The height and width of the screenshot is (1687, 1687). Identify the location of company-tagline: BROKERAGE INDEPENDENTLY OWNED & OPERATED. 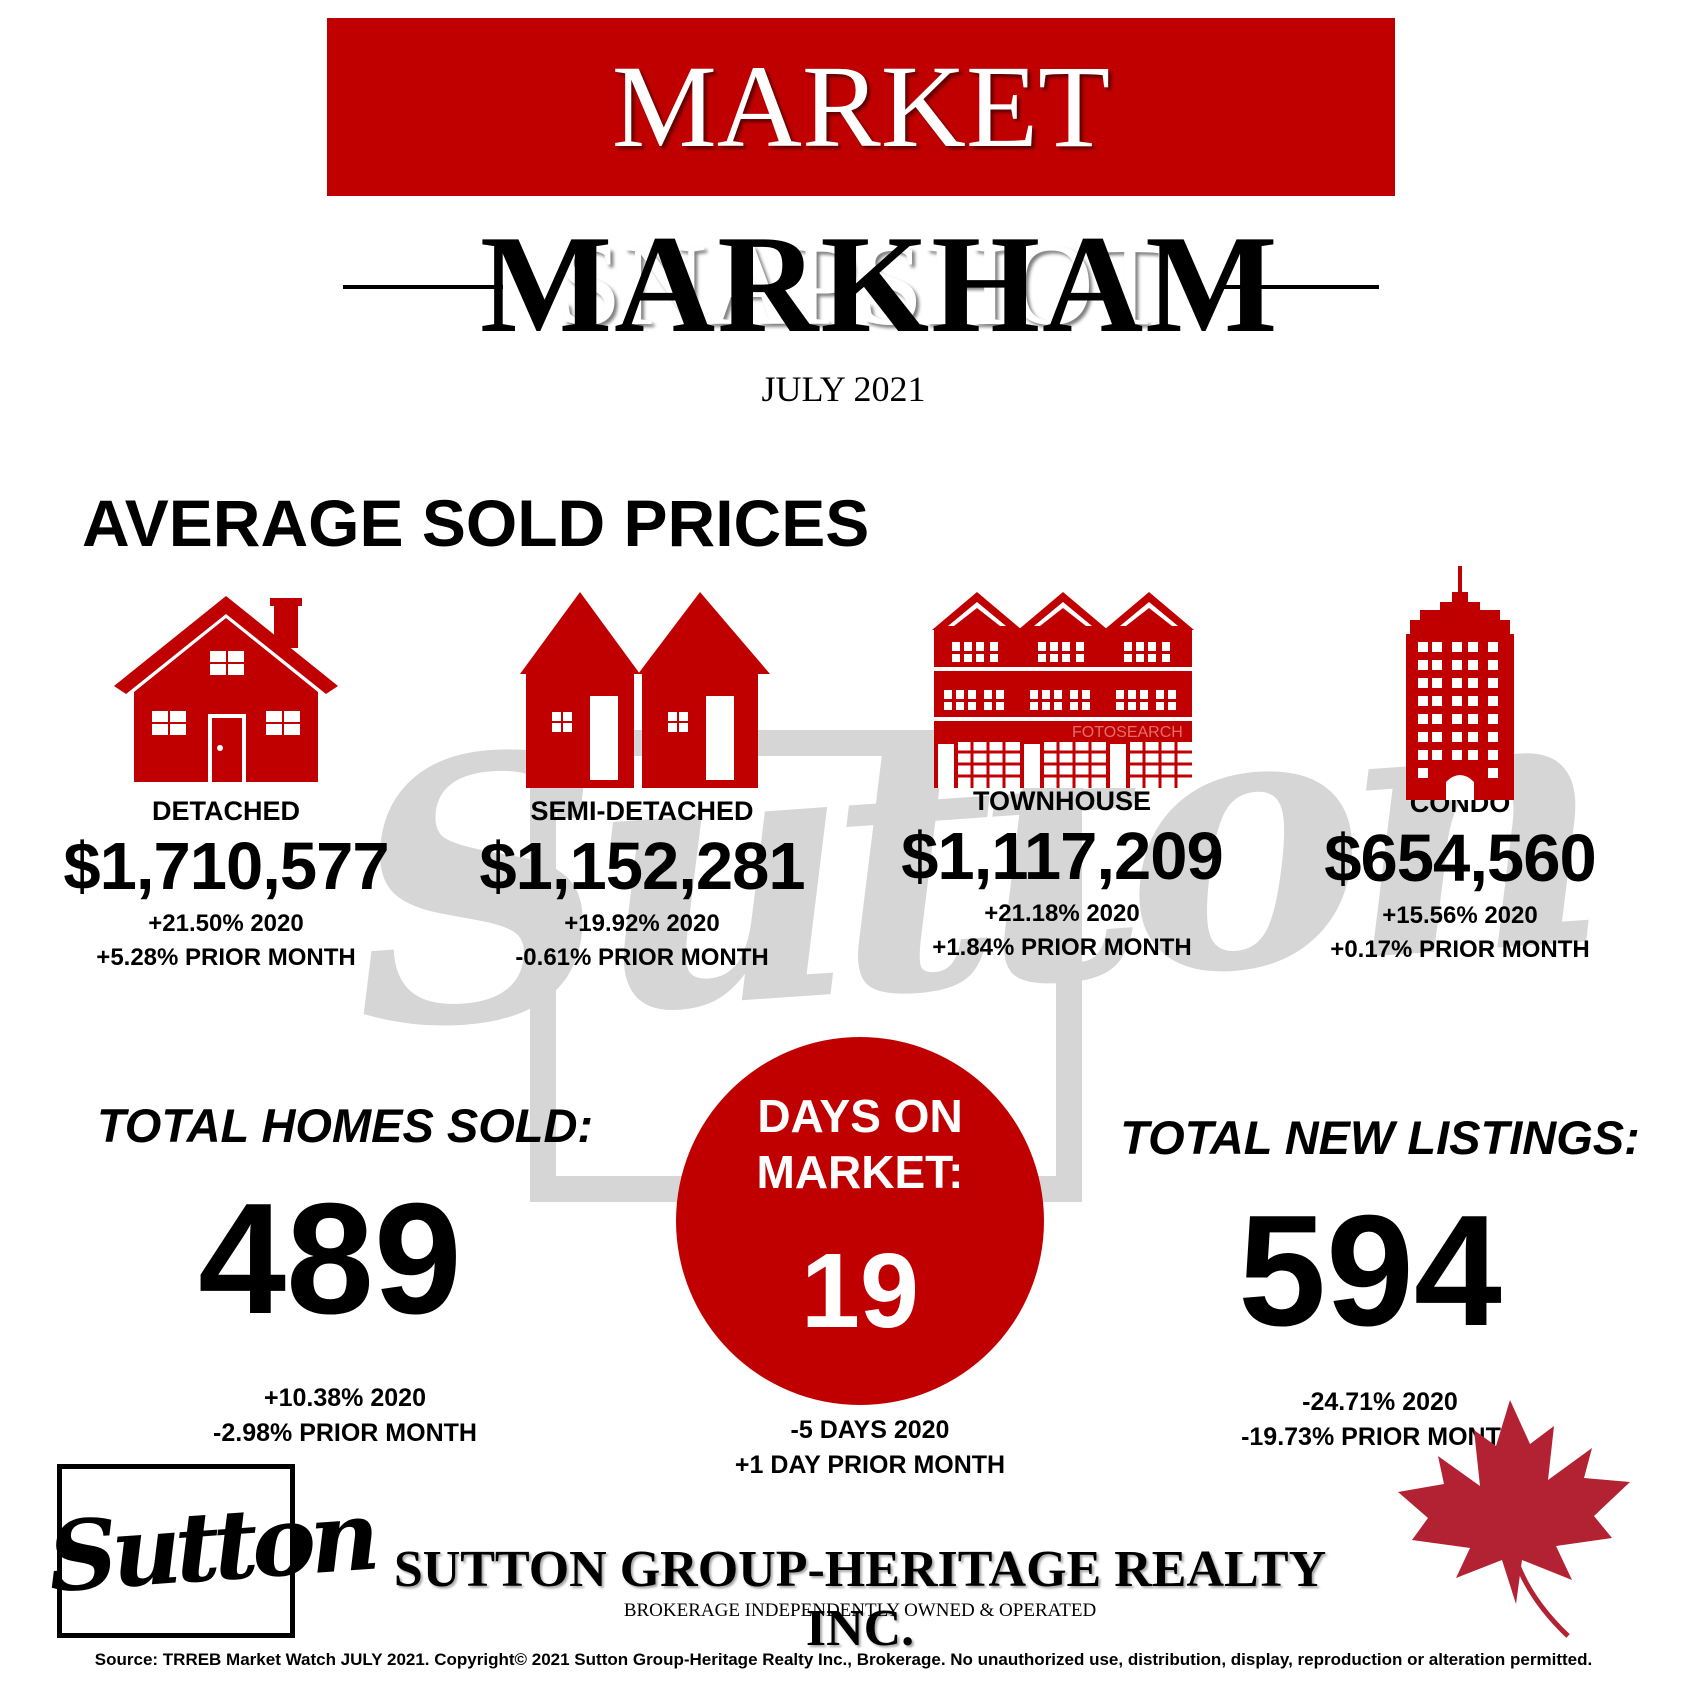
(860, 1610).